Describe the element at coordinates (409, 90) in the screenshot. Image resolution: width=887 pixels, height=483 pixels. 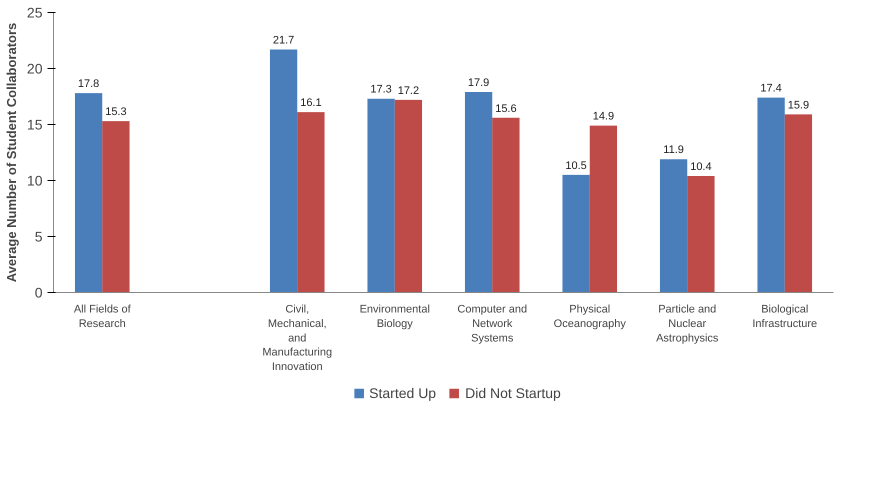
I see `data-label: 17.2` at that location.